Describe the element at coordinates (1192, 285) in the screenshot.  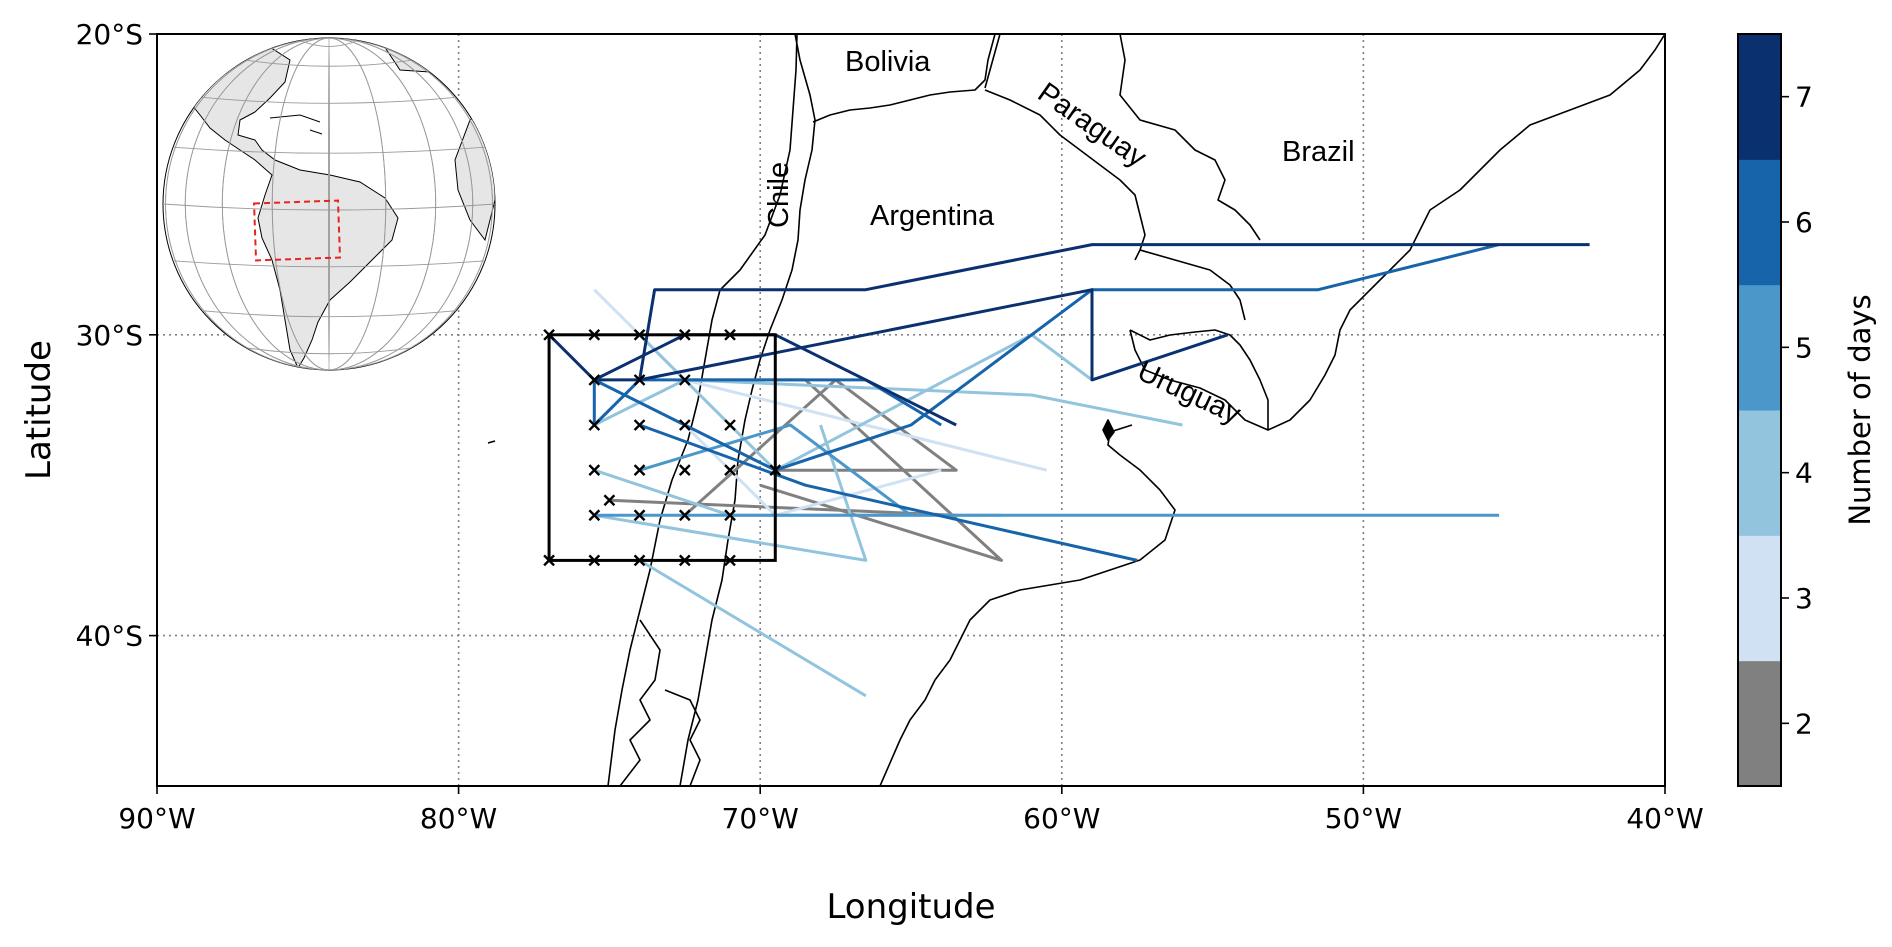
I see `argentina-brazil-border` at that location.